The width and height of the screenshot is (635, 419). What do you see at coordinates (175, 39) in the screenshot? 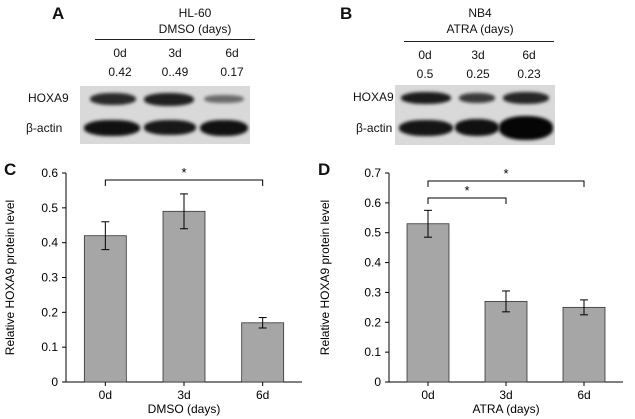
I see `panel-a-header-line` at bounding box center [175, 39].